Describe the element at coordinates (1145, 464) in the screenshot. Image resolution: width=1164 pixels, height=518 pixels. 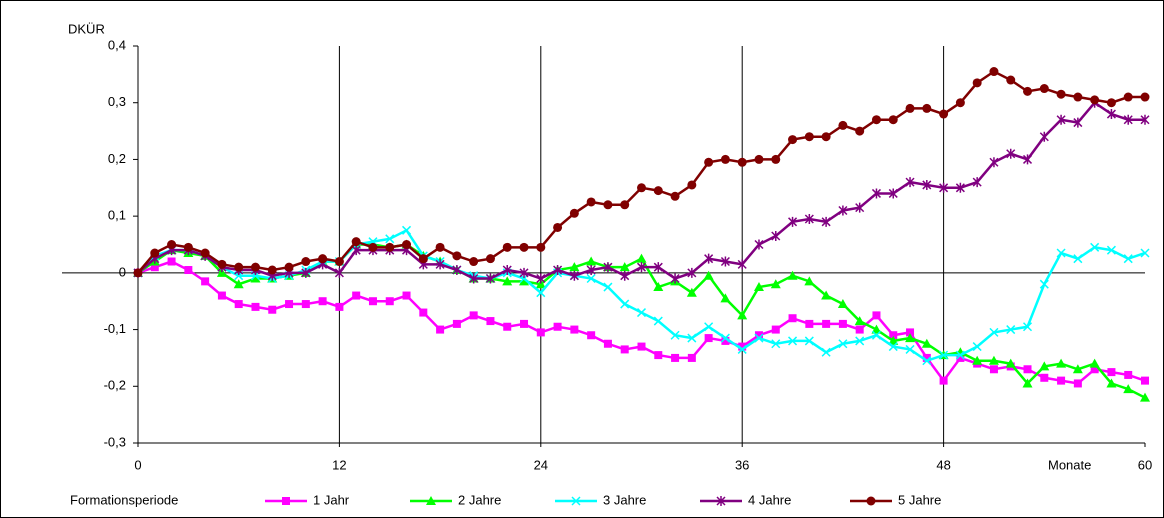
I see `x-tick-label: 60` at that location.